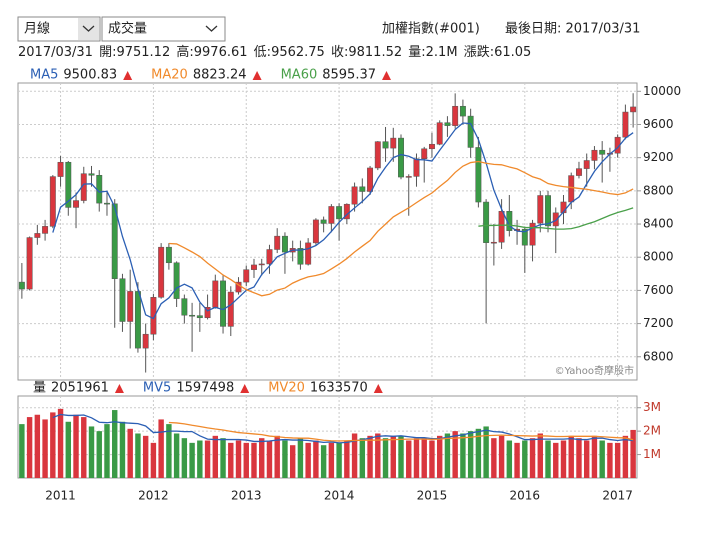 The height and width of the screenshot is (536, 720). Describe the element at coordinates (262, 52) in the screenshot. I see `info-low-label: 低:` at that location.